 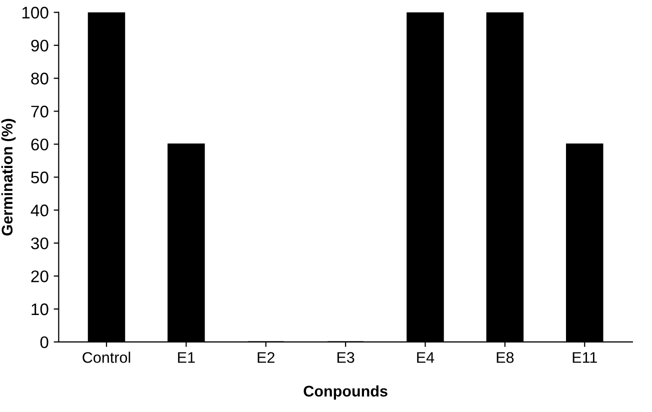 What do you see at coordinates (39, 78) in the screenshot?
I see `y-tick-label: 80` at bounding box center [39, 78].